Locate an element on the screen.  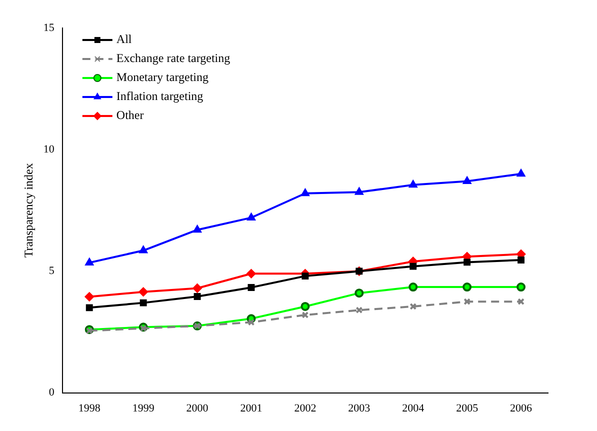
legend-label: Monetary targeting is located at coordinates (162, 77).